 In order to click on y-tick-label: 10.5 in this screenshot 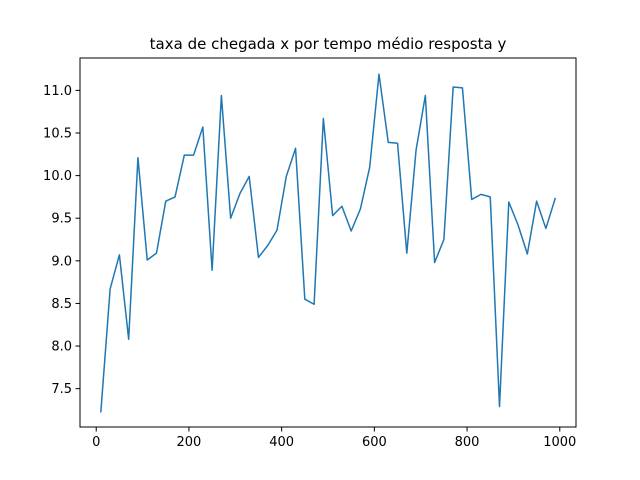, I will do `click(57, 133)`.